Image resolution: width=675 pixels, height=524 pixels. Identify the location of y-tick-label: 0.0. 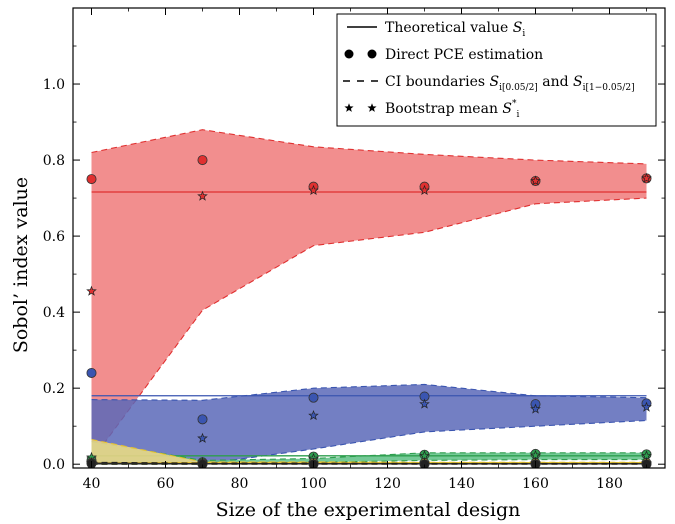
(54, 465).